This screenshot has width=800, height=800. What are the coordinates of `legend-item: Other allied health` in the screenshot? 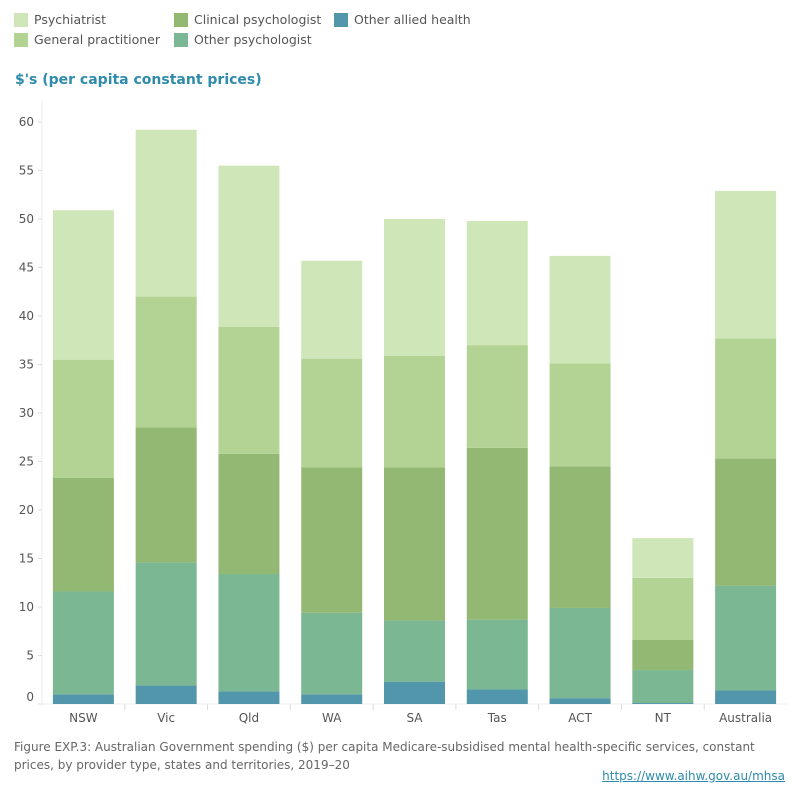 It's located at (402, 19).